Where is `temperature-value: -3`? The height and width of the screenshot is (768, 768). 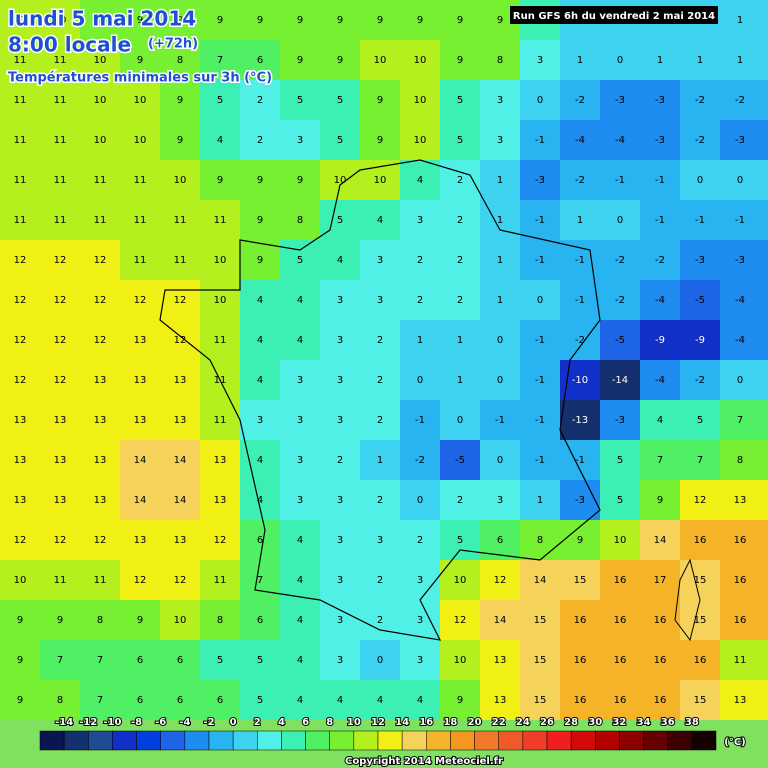
temperature-value: -3 is located at coordinates (540, 180).